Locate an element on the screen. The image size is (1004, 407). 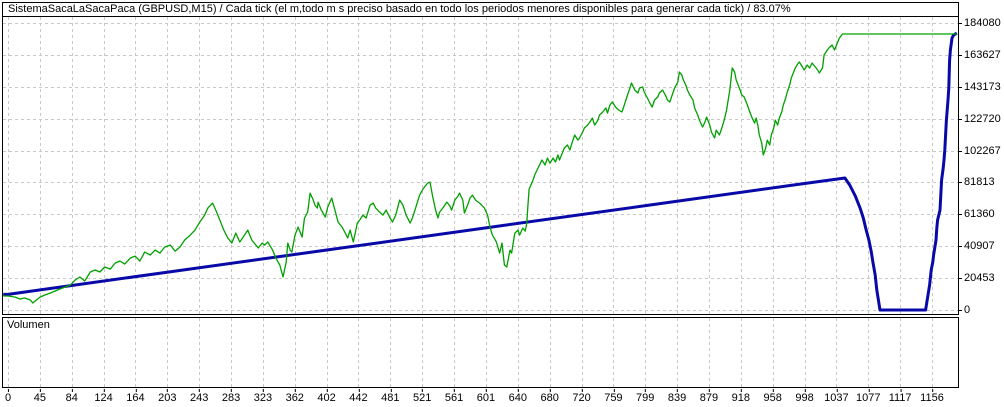
x-axis-label: 481 is located at coordinates (390, 396).